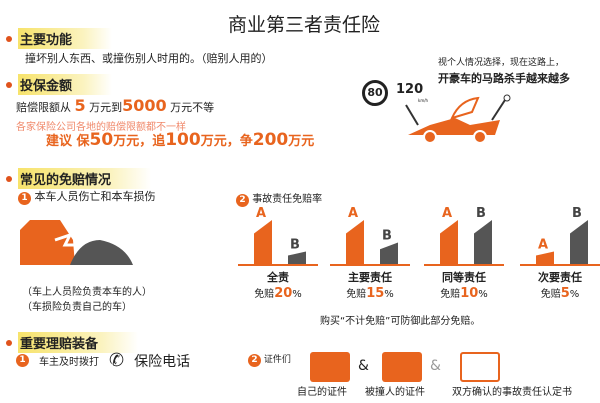  I want to click on section-coverage: 投保金额, so click(59, 84).